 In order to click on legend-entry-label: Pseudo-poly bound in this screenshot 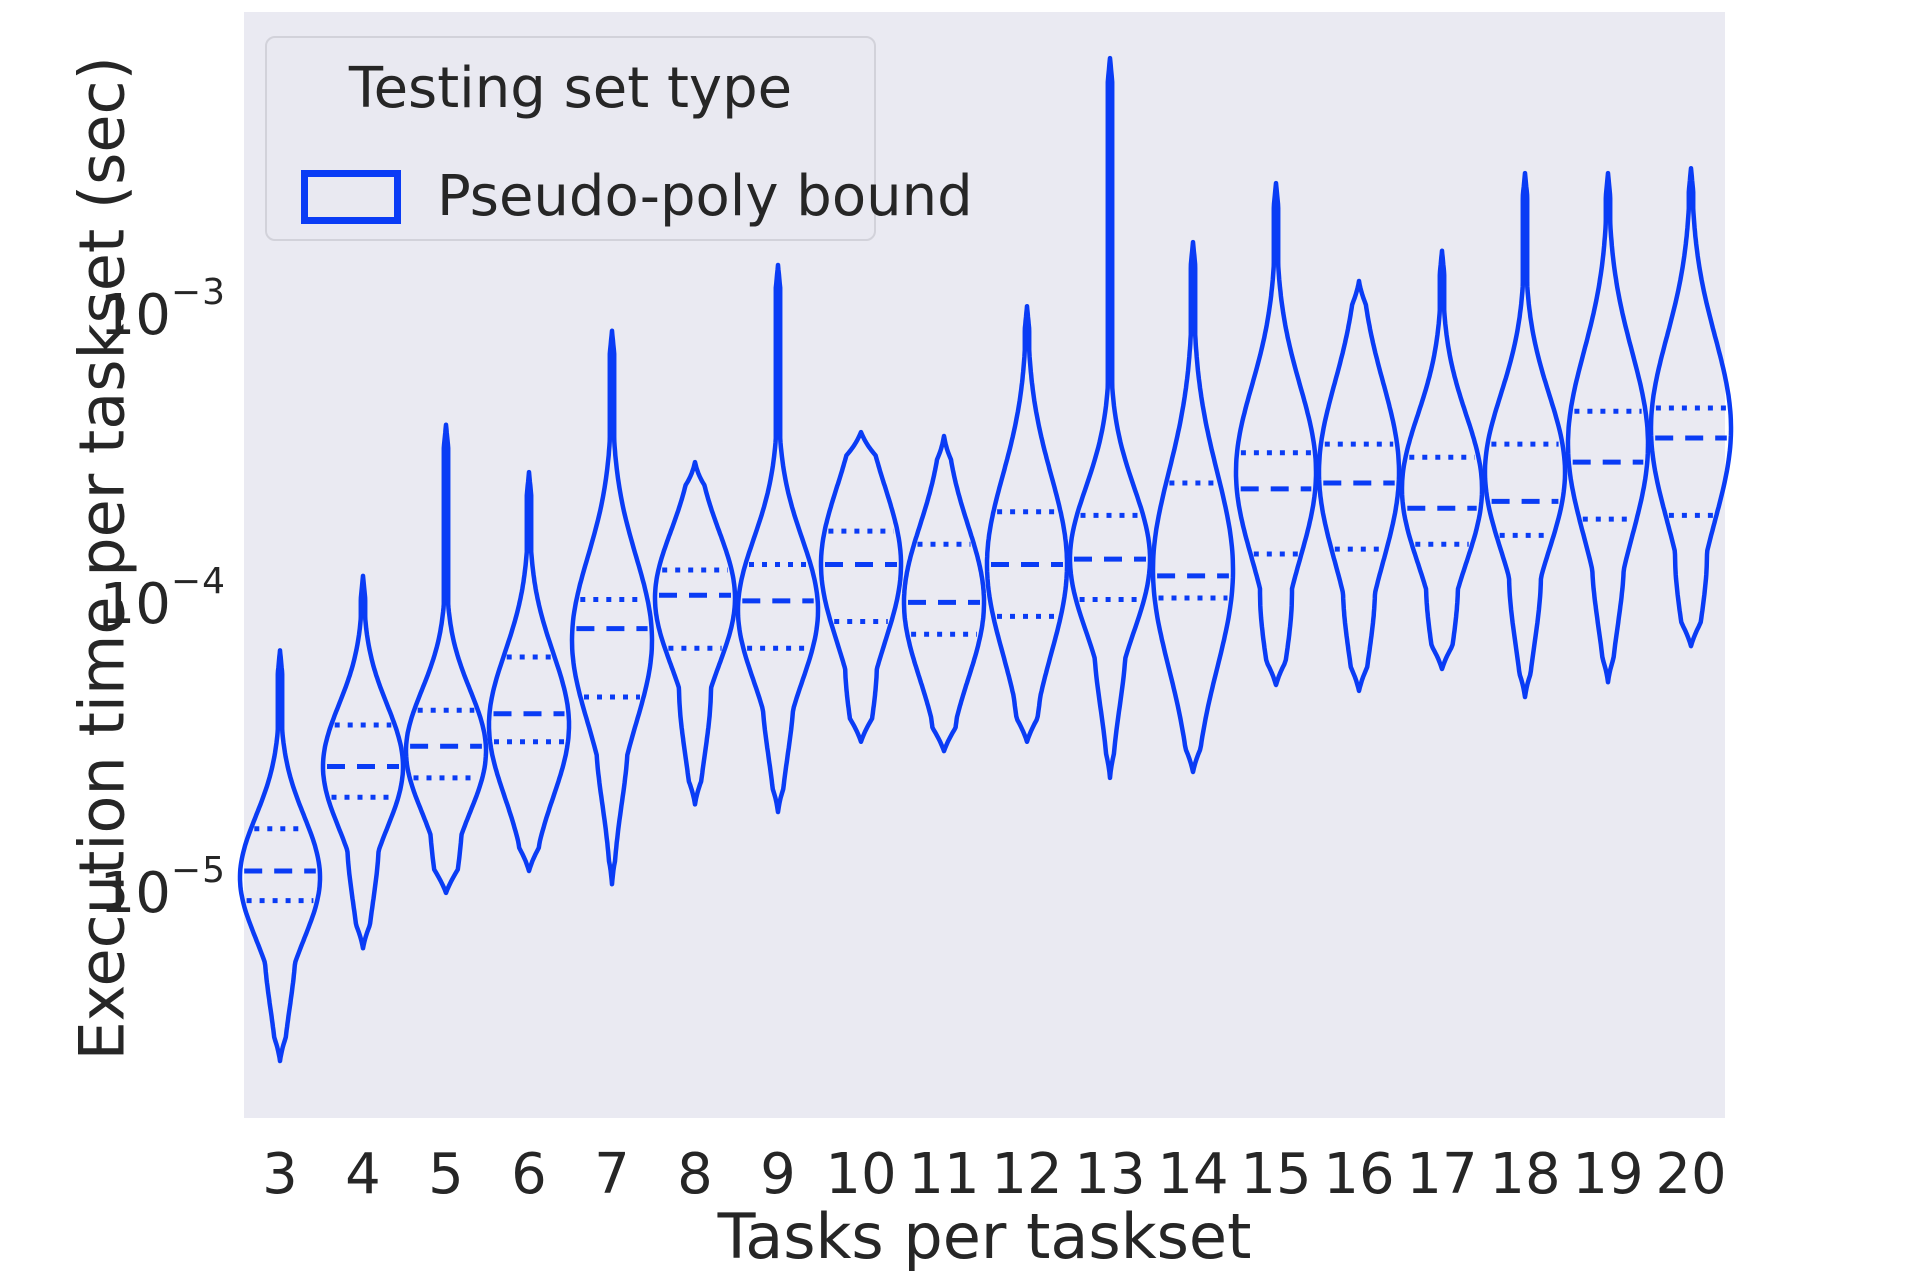, I will do `click(705, 196)`.